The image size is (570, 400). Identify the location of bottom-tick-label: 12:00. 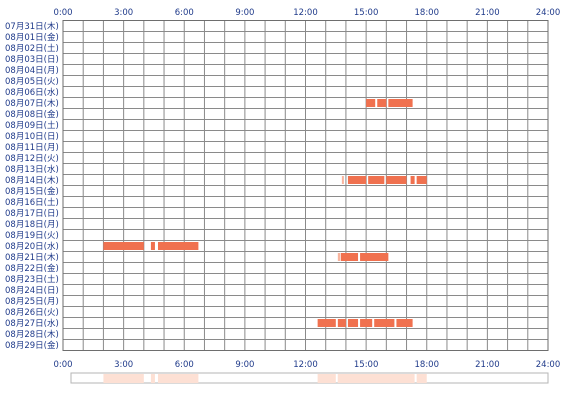
(305, 365).